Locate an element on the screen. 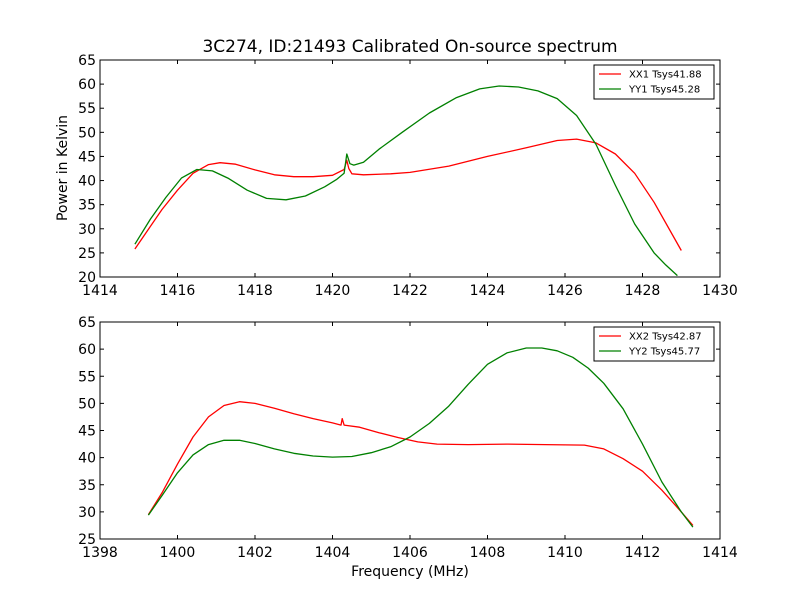 Image resolution: width=800 pixels, height=600 pixels. series-line-xx2 is located at coordinates (420, 463).